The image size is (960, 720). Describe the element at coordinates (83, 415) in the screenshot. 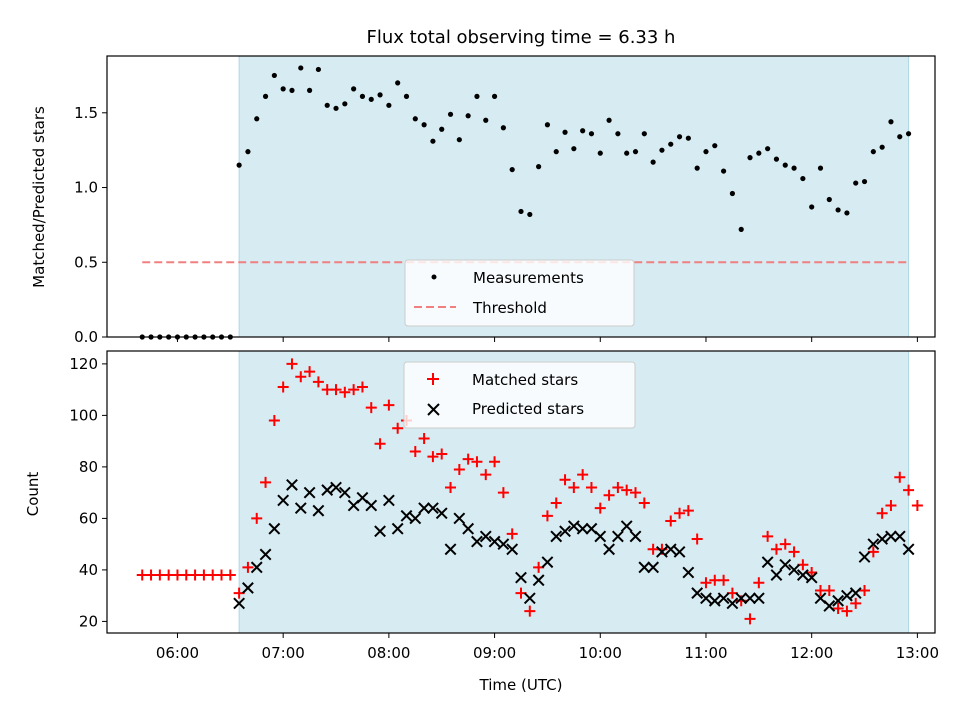

I see `bottom-y-tick-label: 100` at that location.